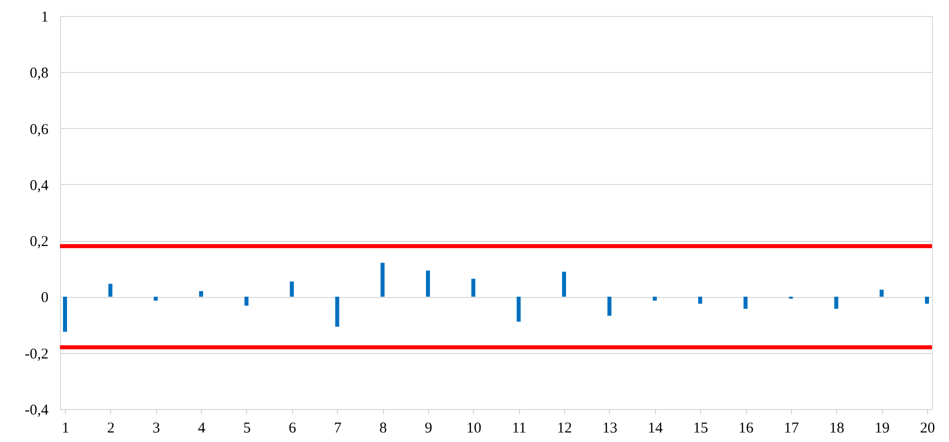  I want to click on x-tick-label: 14, so click(656, 428).